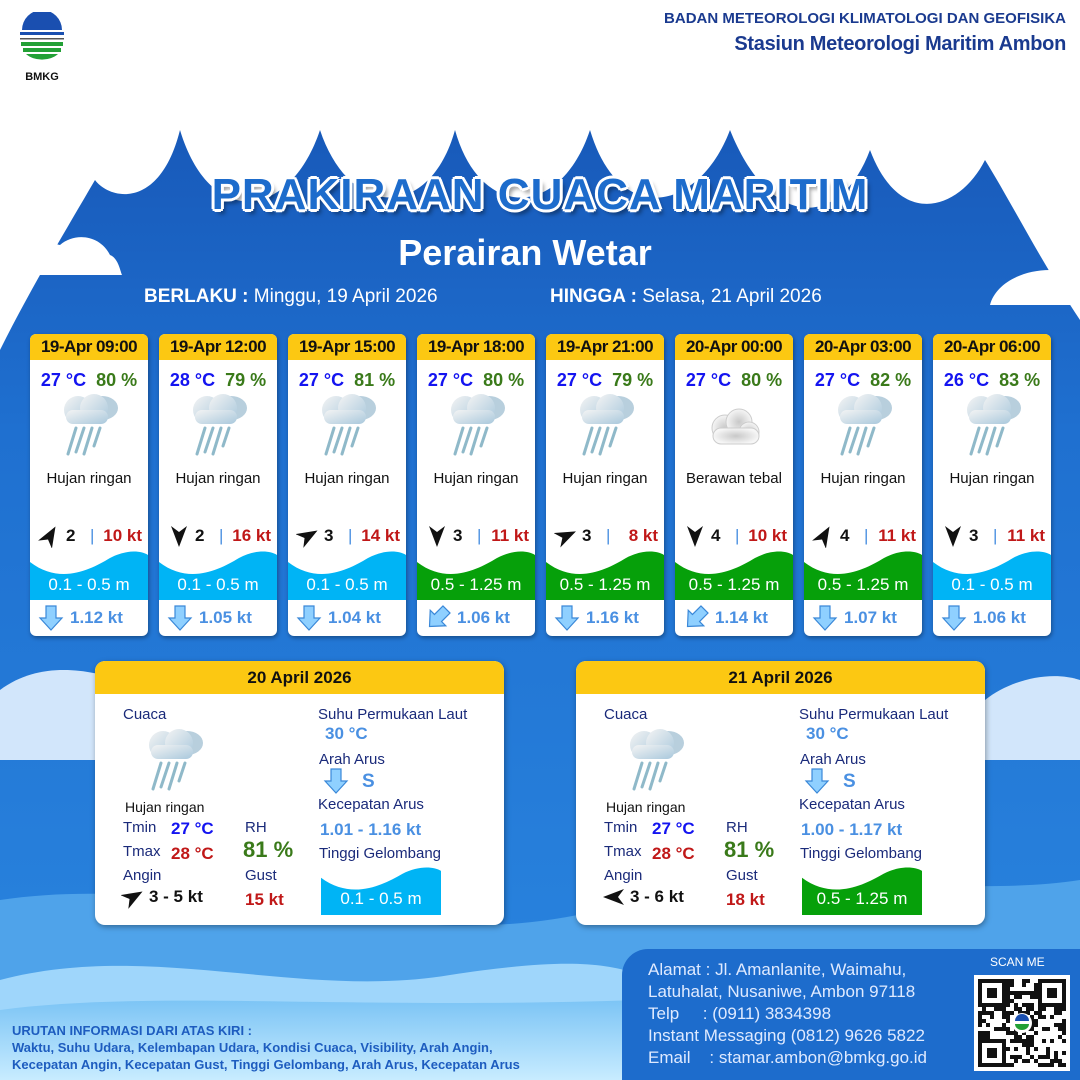 The width and height of the screenshot is (1080, 1080). Describe the element at coordinates (132, 1030) in the screenshot. I see `note-title: URUTAN INFORMASI DARI ATAS KIRI :` at that location.